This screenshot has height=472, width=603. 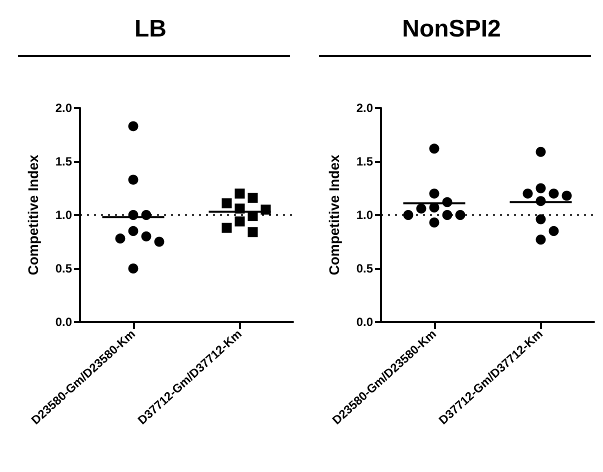 I want to click on chart-title: LB, so click(x=150, y=29).